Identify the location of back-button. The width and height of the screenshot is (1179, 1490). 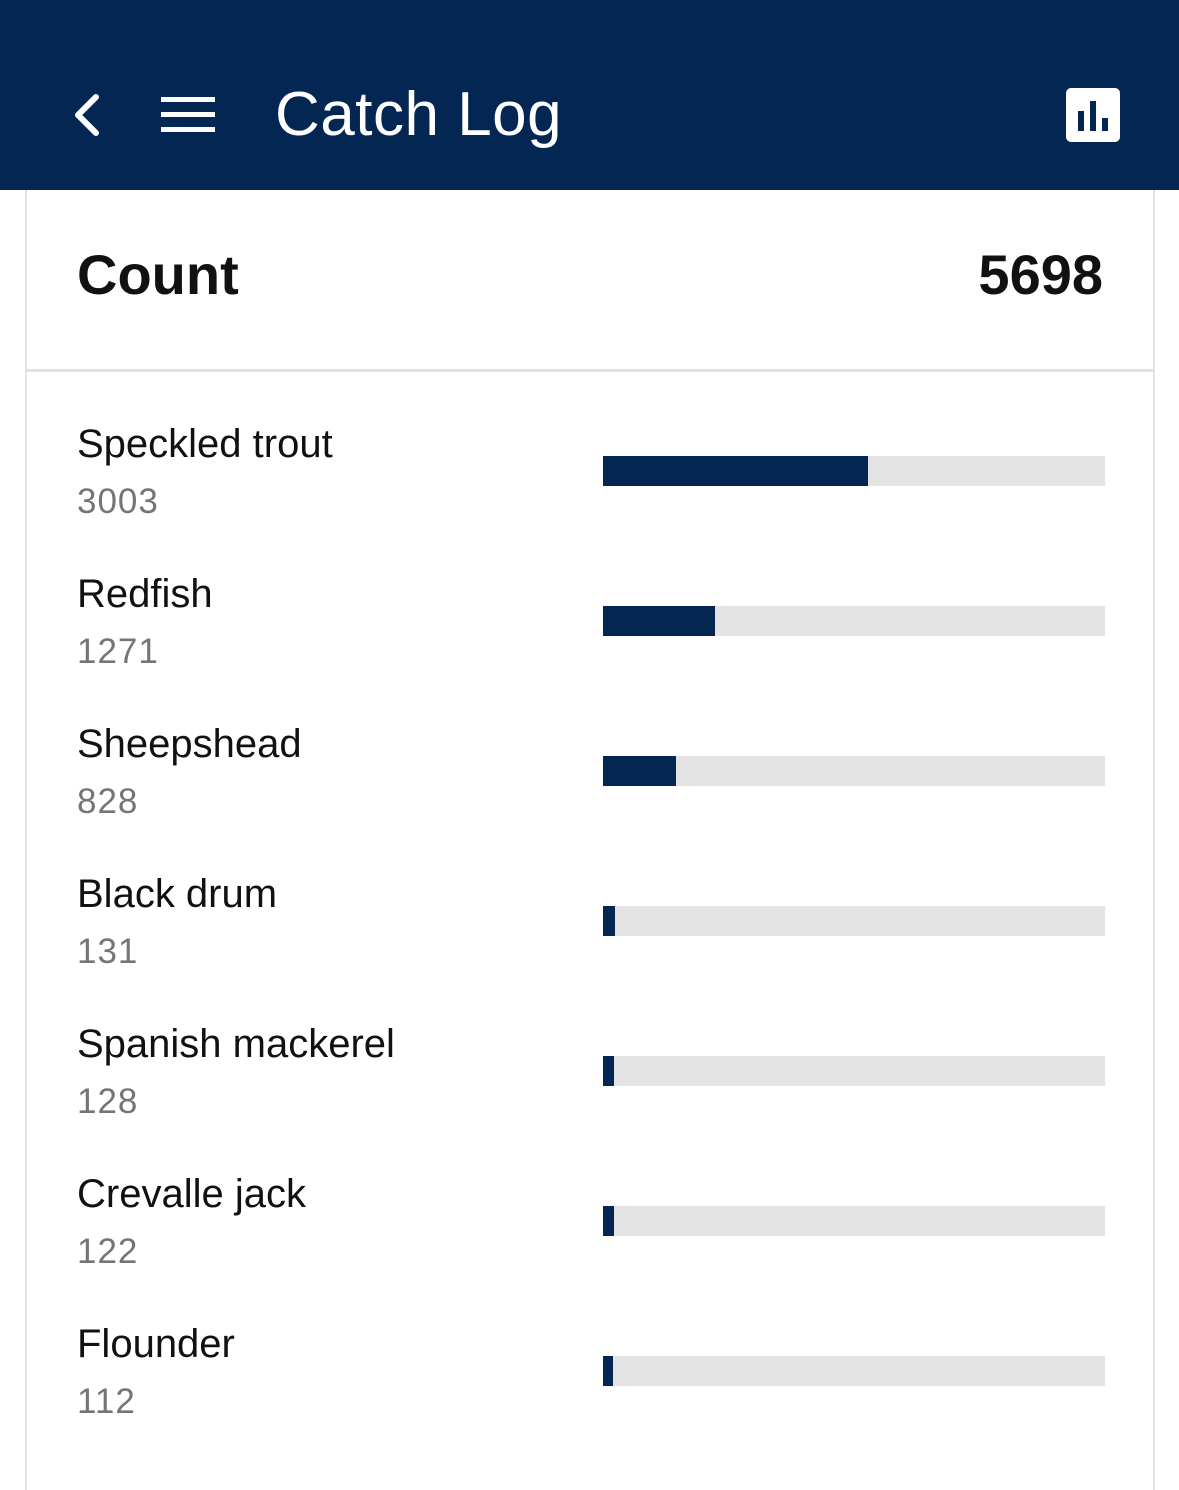
(86, 115).